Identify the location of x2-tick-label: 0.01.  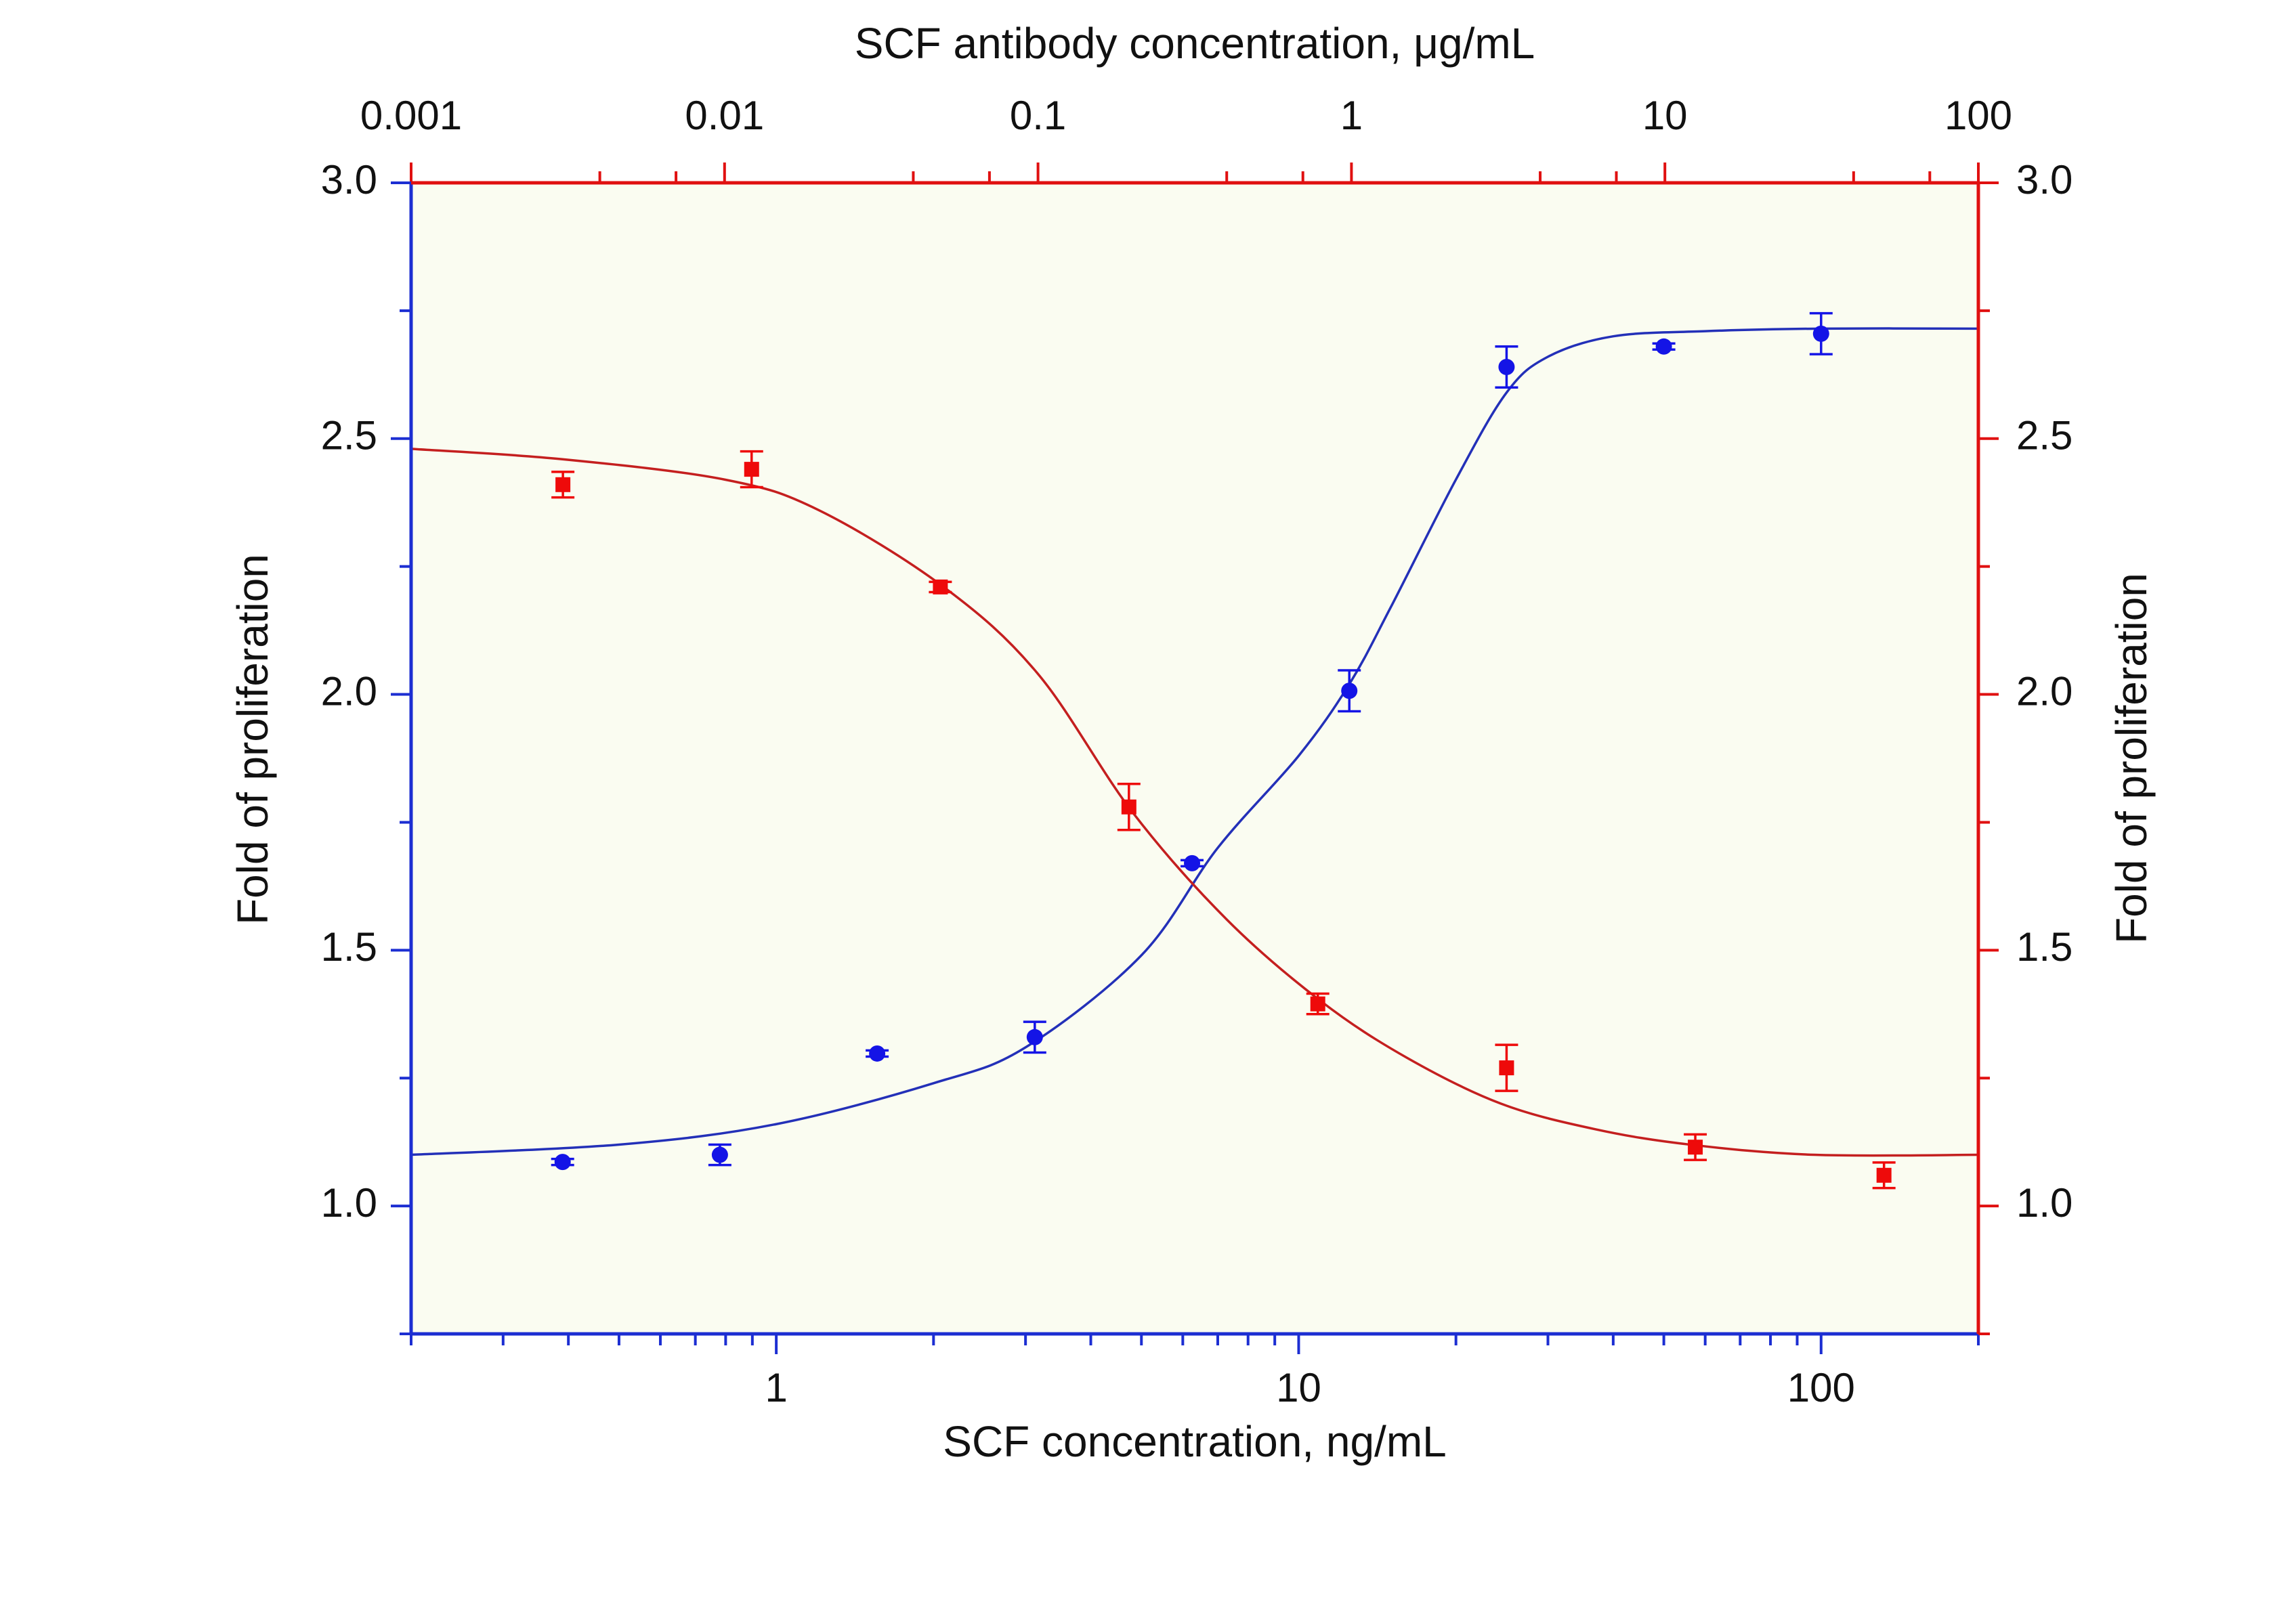
(724, 115).